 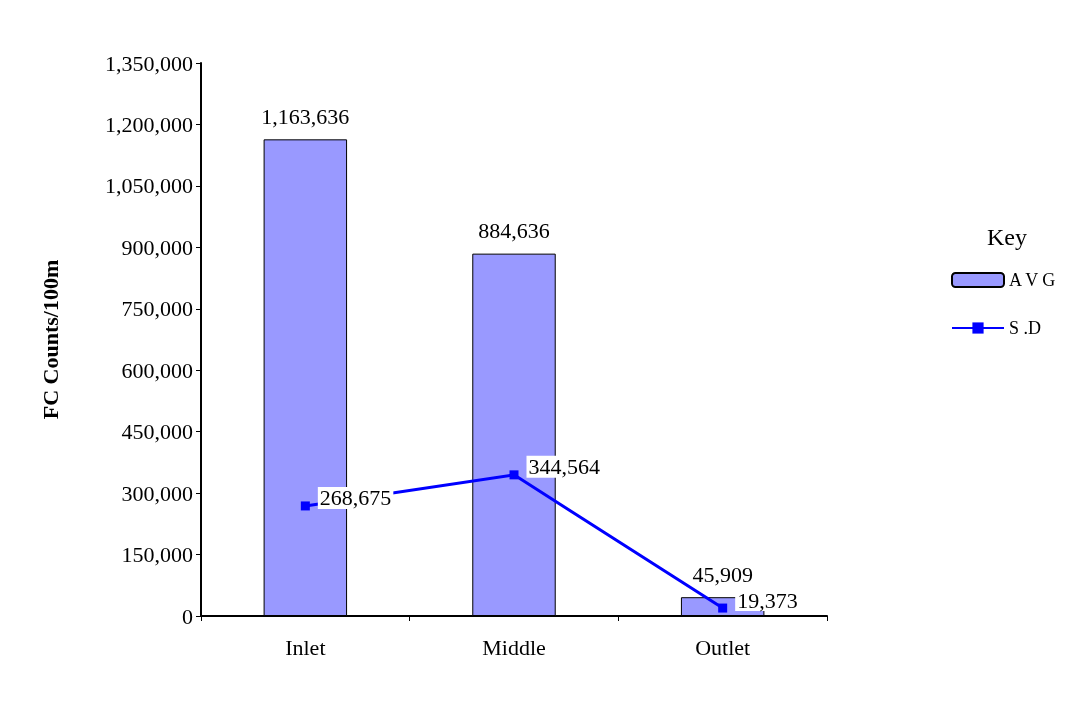 What do you see at coordinates (149, 63) in the screenshot?
I see `y-tick-label: 1,350,000` at bounding box center [149, 63].